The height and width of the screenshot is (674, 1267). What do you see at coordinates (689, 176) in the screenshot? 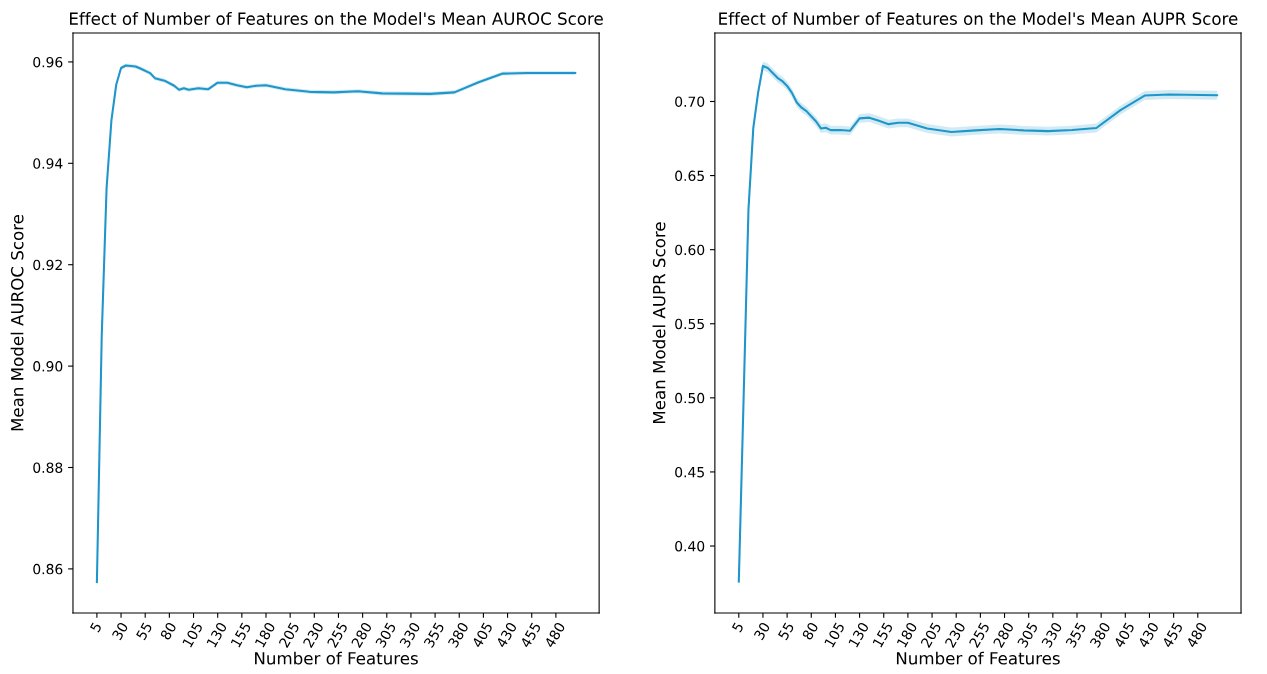
I see `y-tick-label: 0.65` at bounding box center [689, 176].